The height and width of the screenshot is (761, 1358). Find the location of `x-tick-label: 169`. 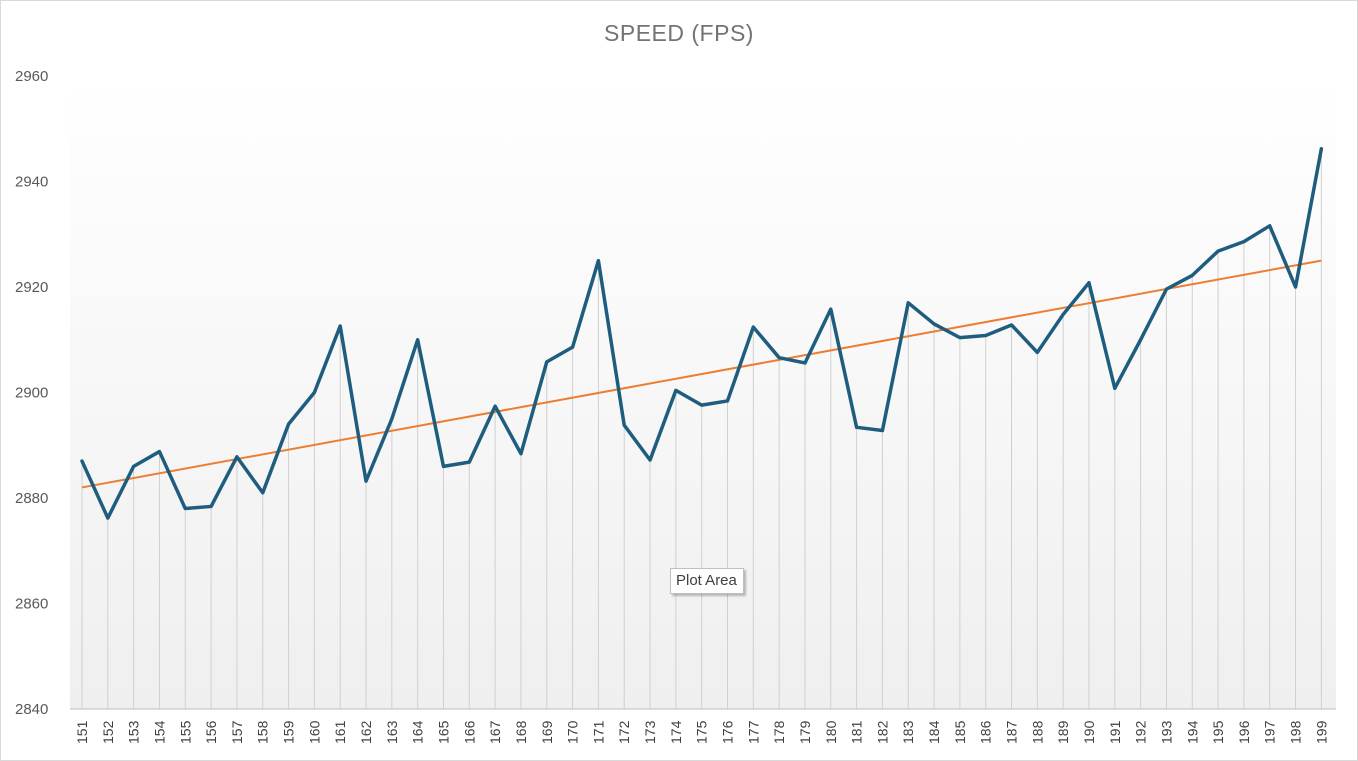

x-tick-label: 169 is located at coordinates (547, 732).